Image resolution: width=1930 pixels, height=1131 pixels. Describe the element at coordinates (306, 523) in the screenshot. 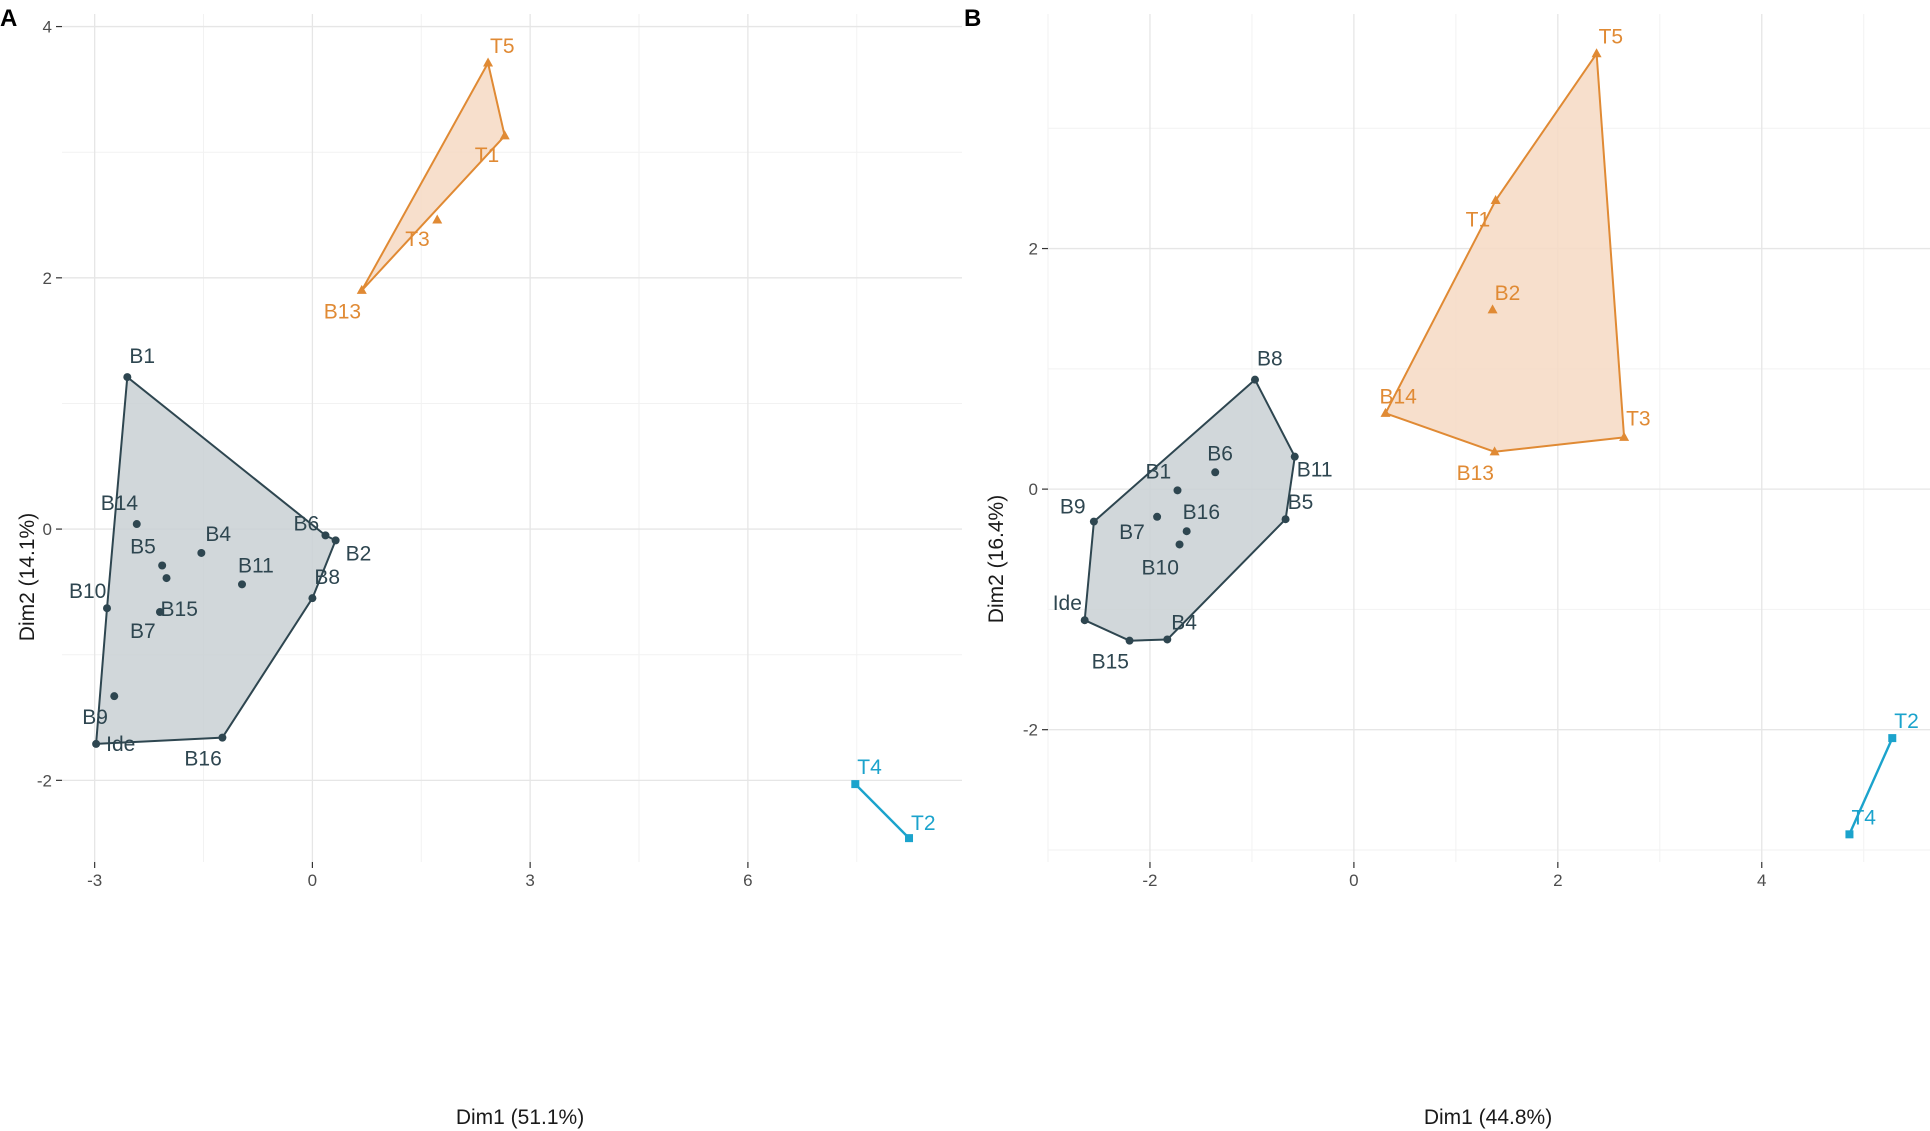

I see `point-label-B6: B6` at that location.